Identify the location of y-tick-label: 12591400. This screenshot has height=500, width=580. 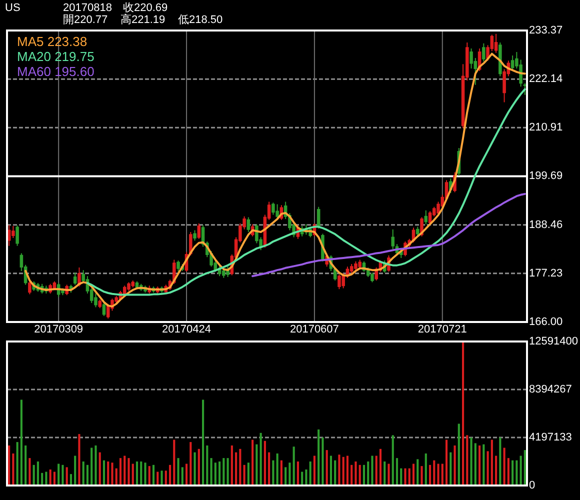
(553, 342).